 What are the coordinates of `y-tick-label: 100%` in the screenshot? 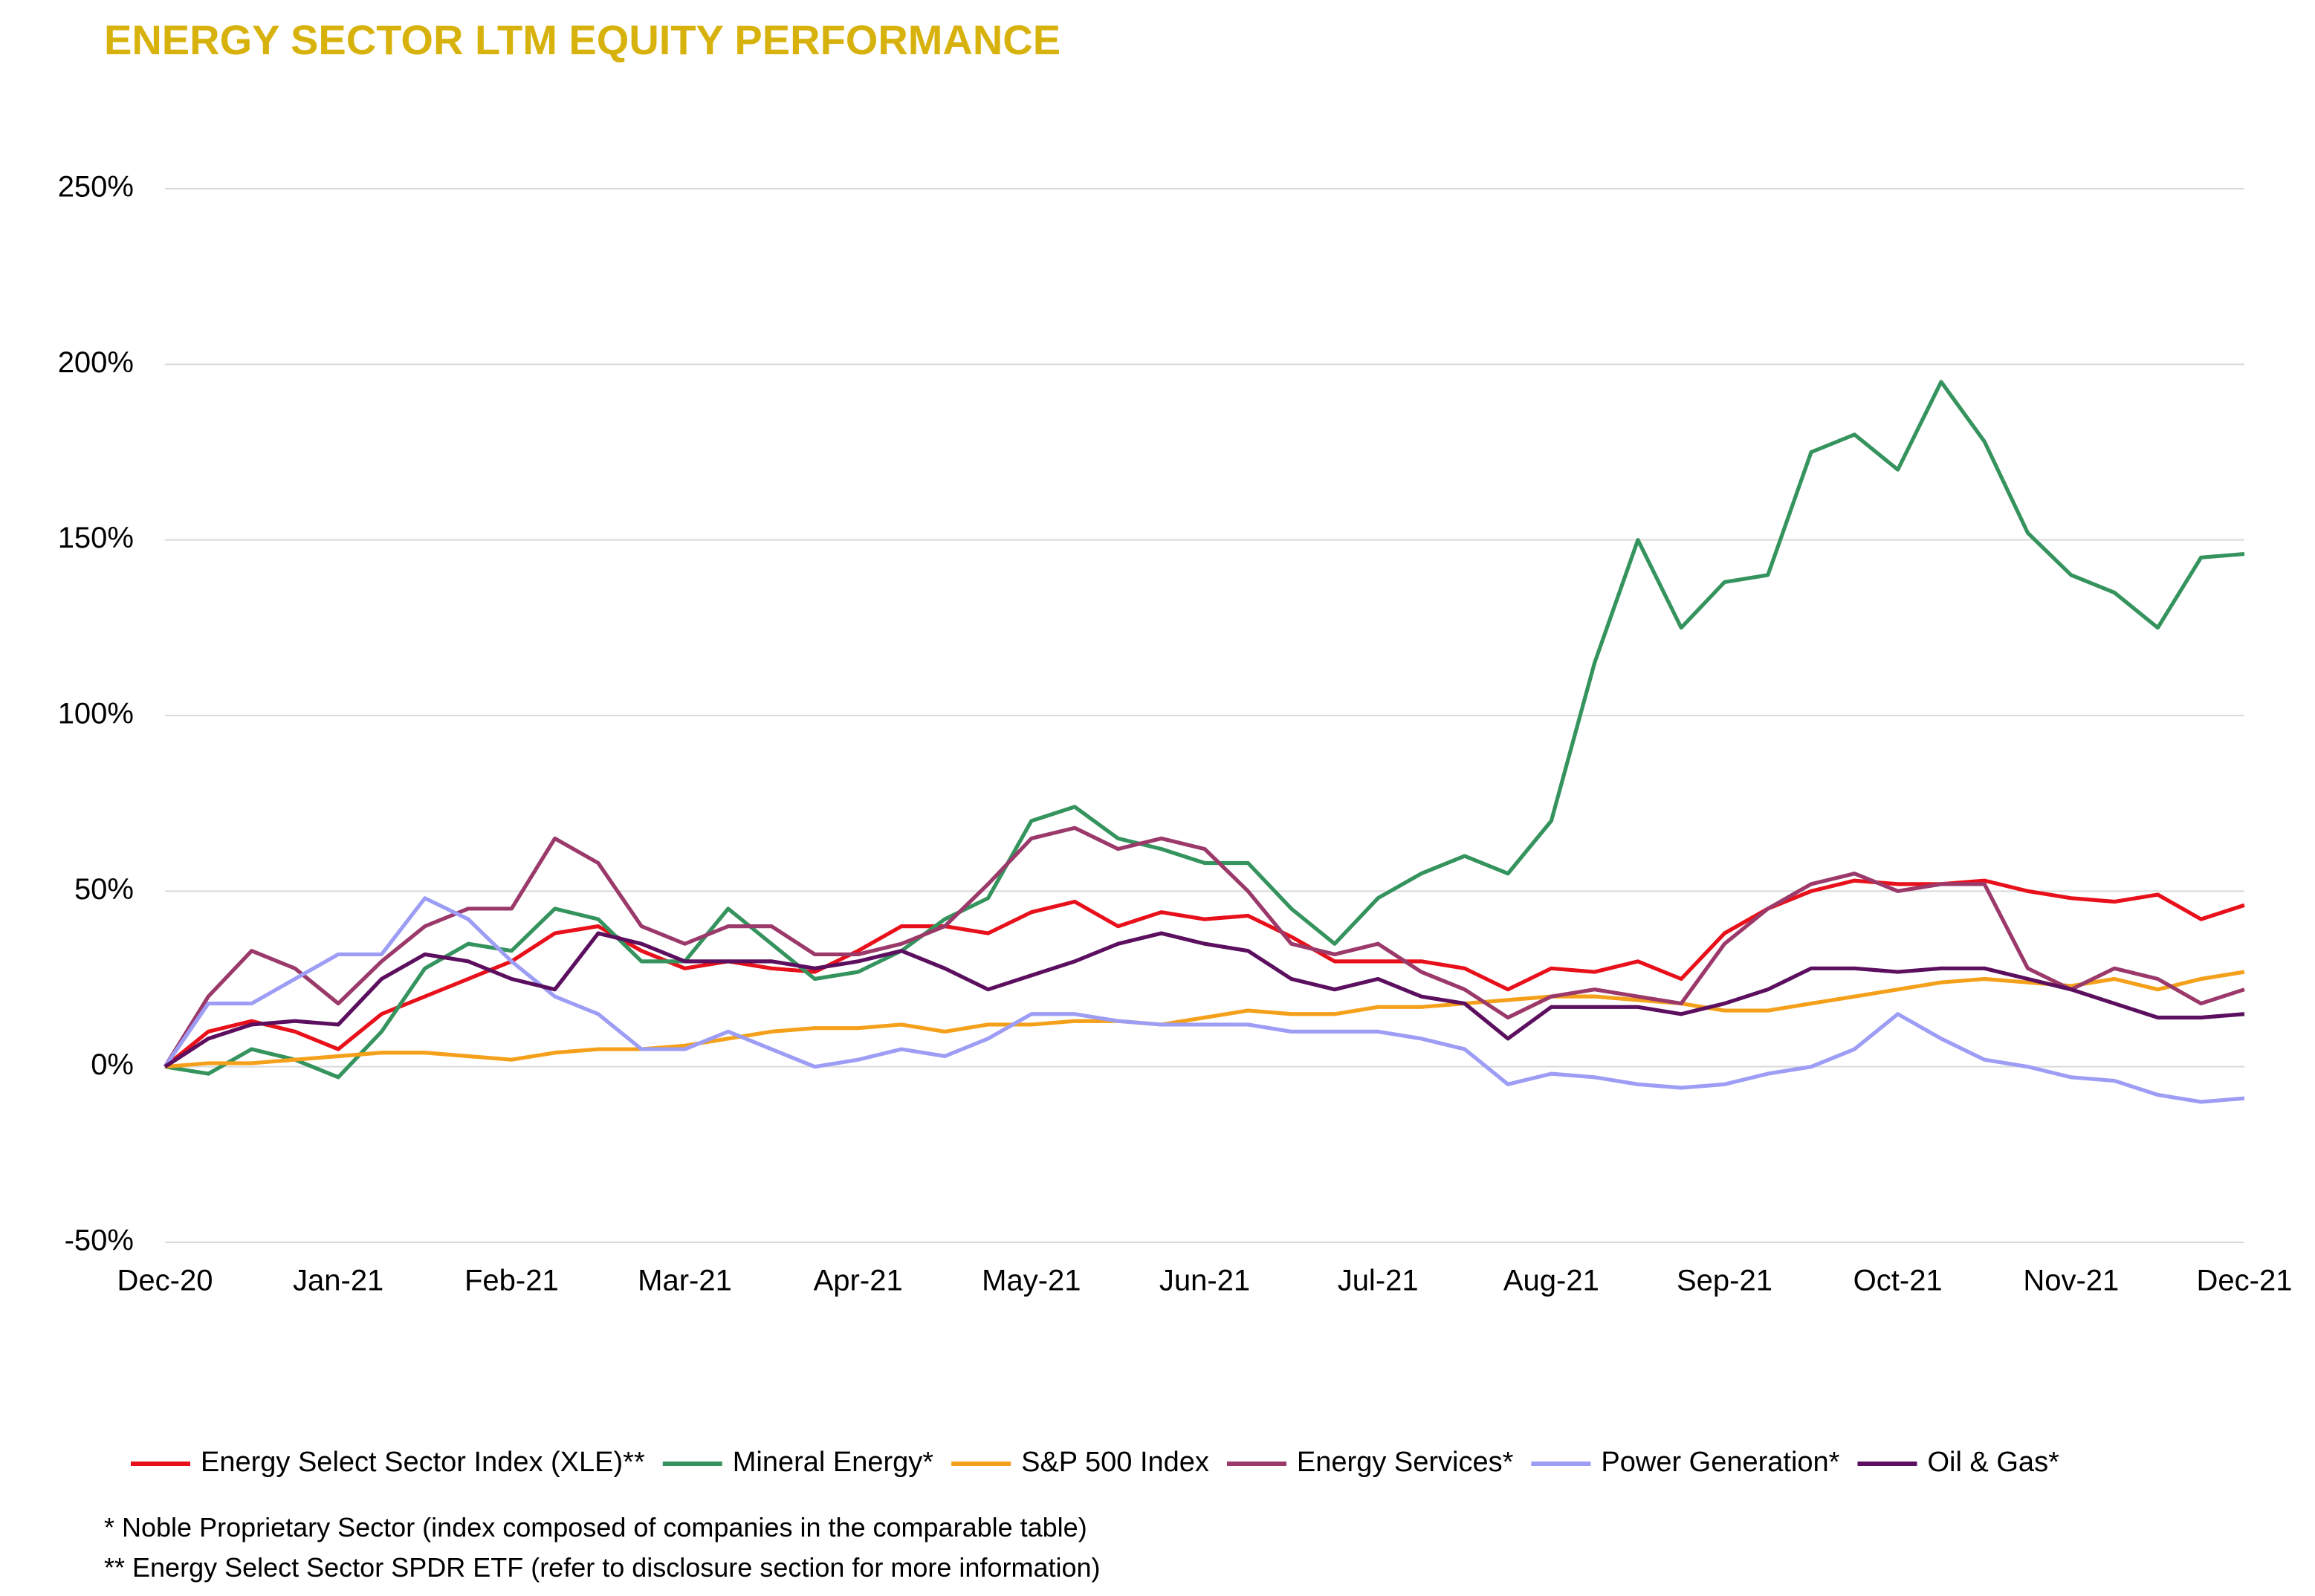 It's located at (96, 714).